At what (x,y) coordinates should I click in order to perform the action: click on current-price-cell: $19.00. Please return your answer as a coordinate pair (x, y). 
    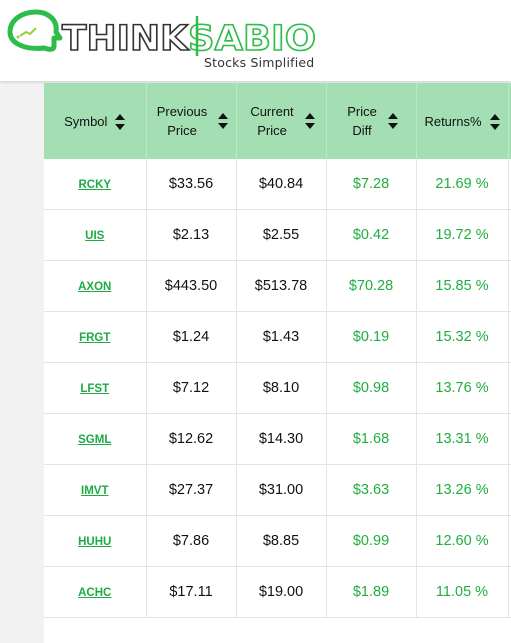
    Looking at the image, I should click on (281, 592).